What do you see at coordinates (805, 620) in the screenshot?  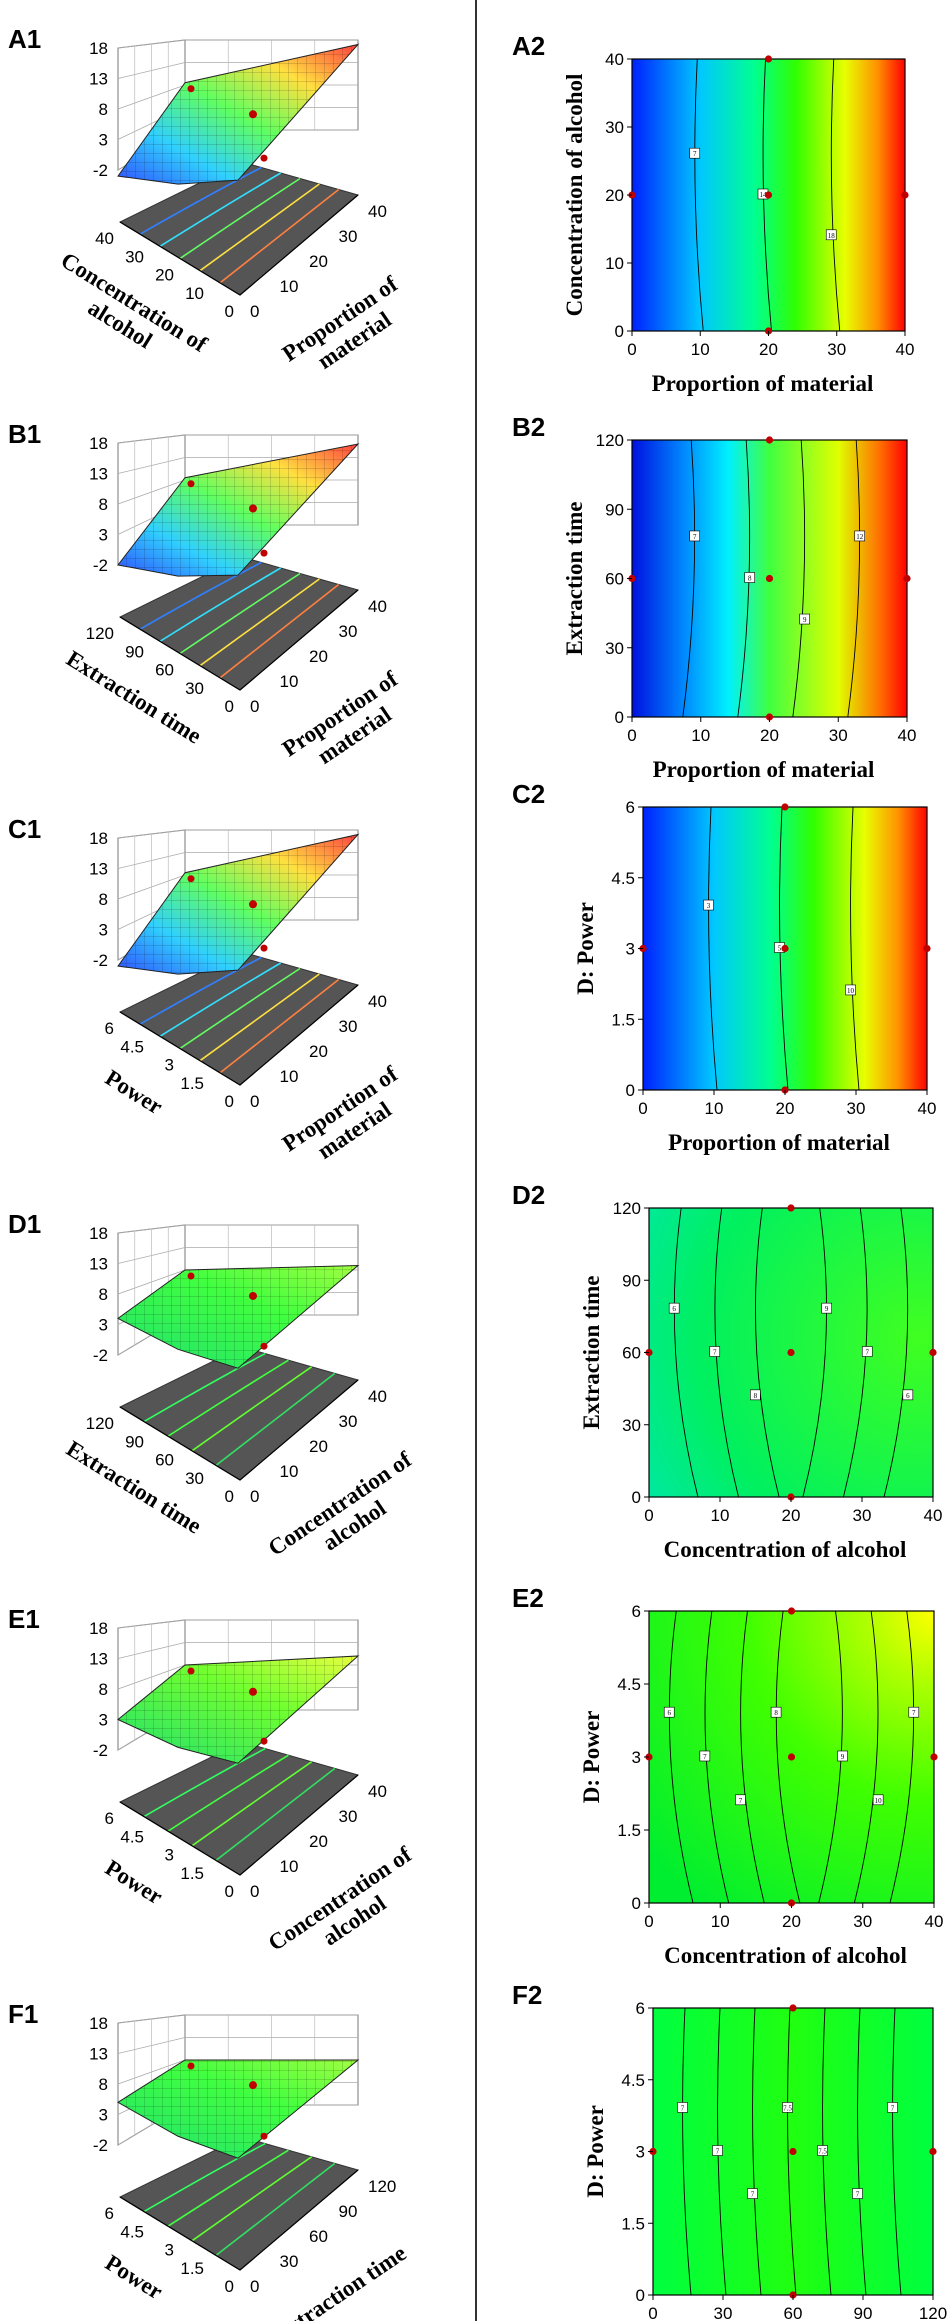 I see `contour-value-label: 9` at bounding box center [805, 620].